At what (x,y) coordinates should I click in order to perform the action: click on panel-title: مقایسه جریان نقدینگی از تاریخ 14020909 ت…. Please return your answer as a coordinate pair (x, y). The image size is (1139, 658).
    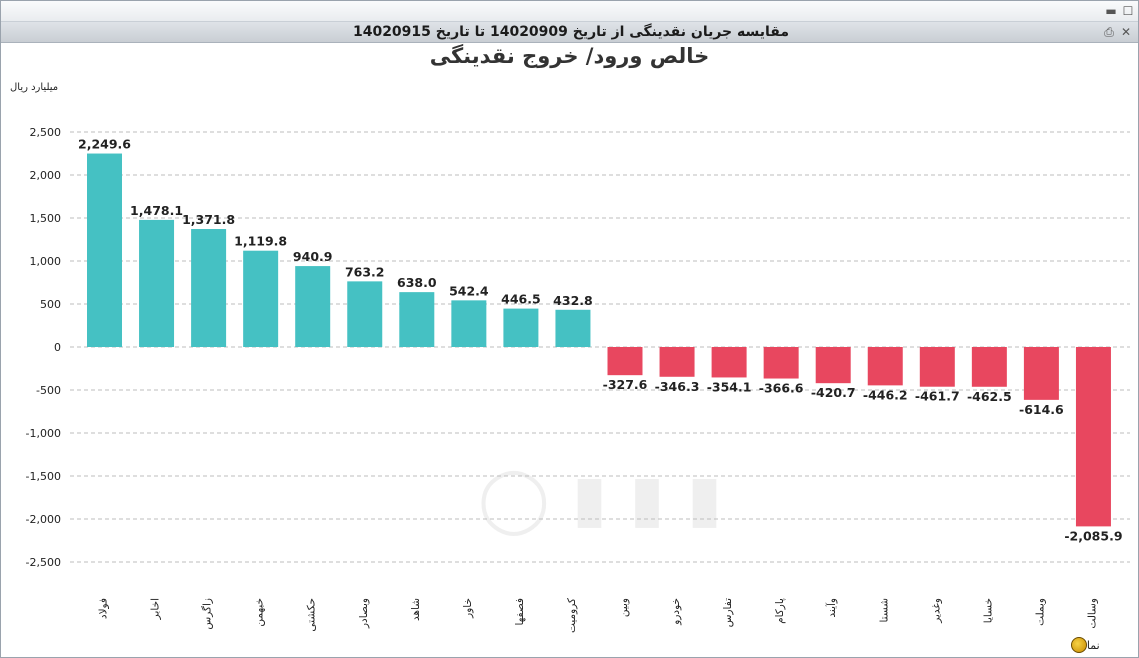
    Looking at the image, I should click on (571, 32).